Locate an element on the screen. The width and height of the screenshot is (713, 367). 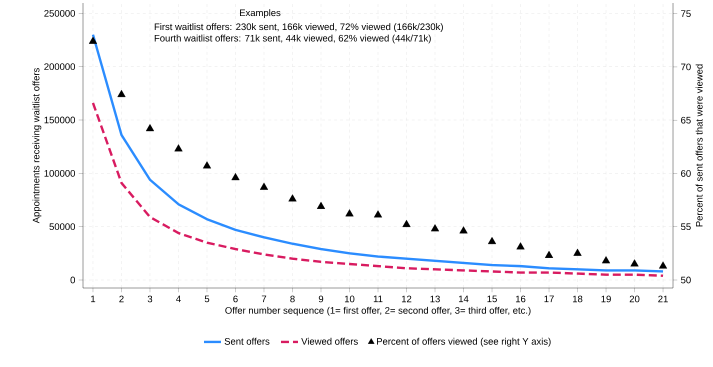
annotation: Examples is located at coordinates (260, 13).